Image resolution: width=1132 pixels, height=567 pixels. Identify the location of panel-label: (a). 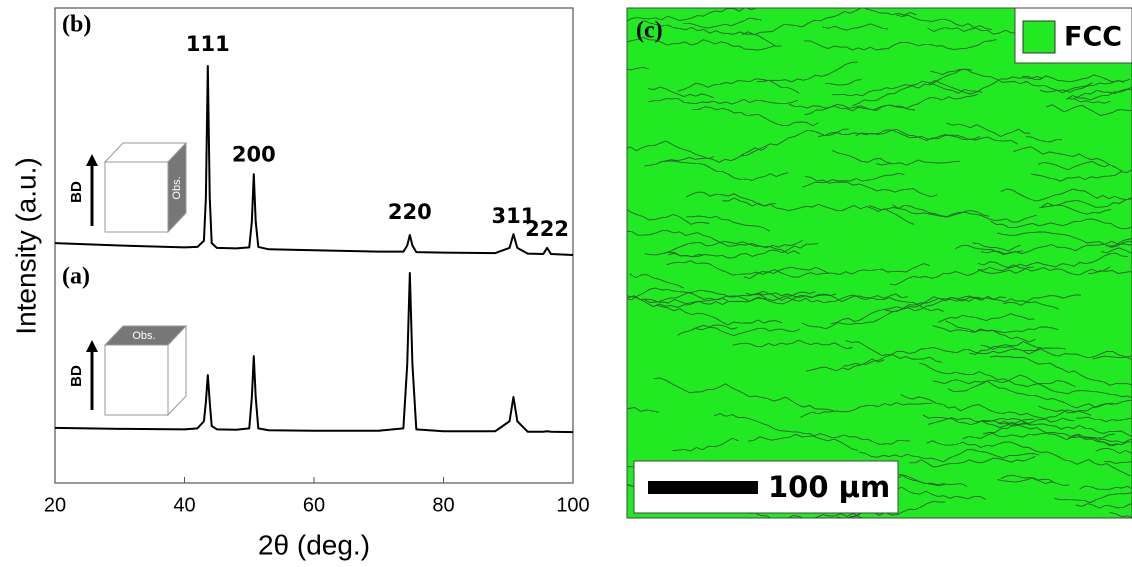
(76, 277).